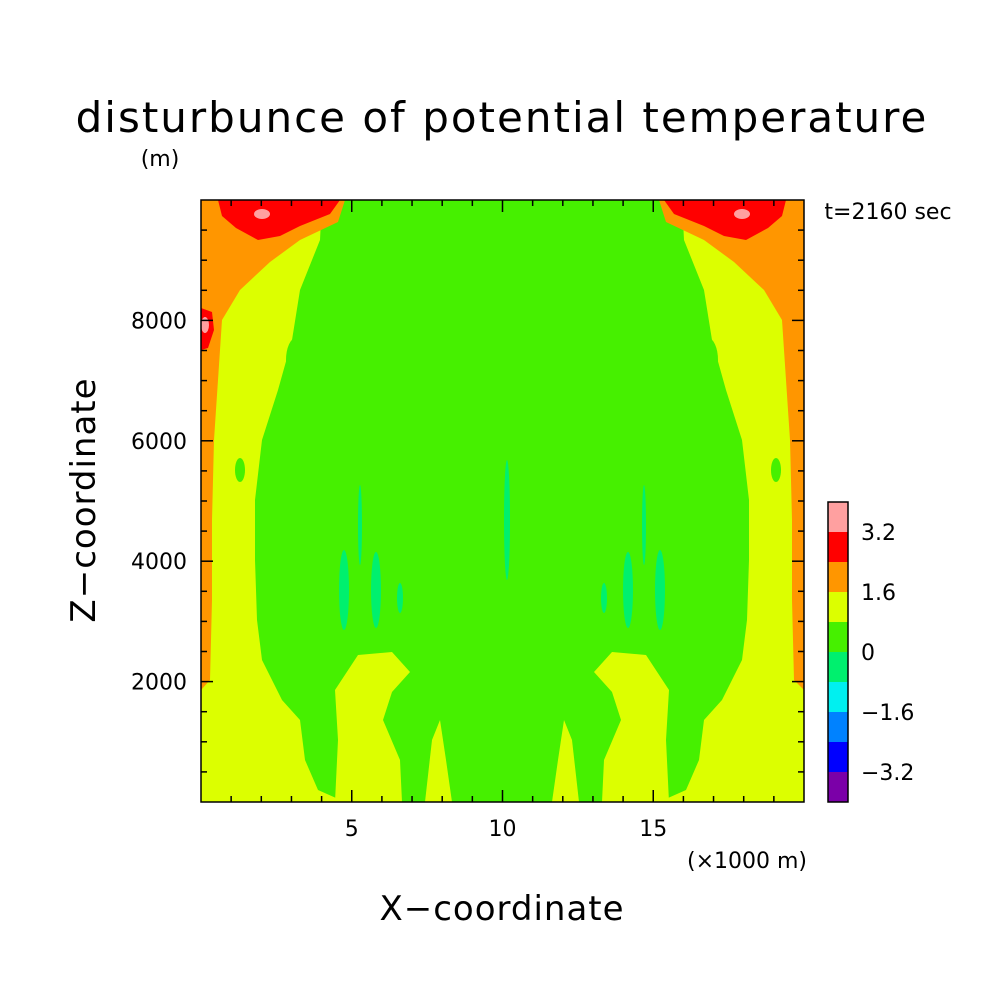 Image resolution: width=1004 pixels, height=1004 pixels. I want to click on colorbar-frame, so click(838, 652).